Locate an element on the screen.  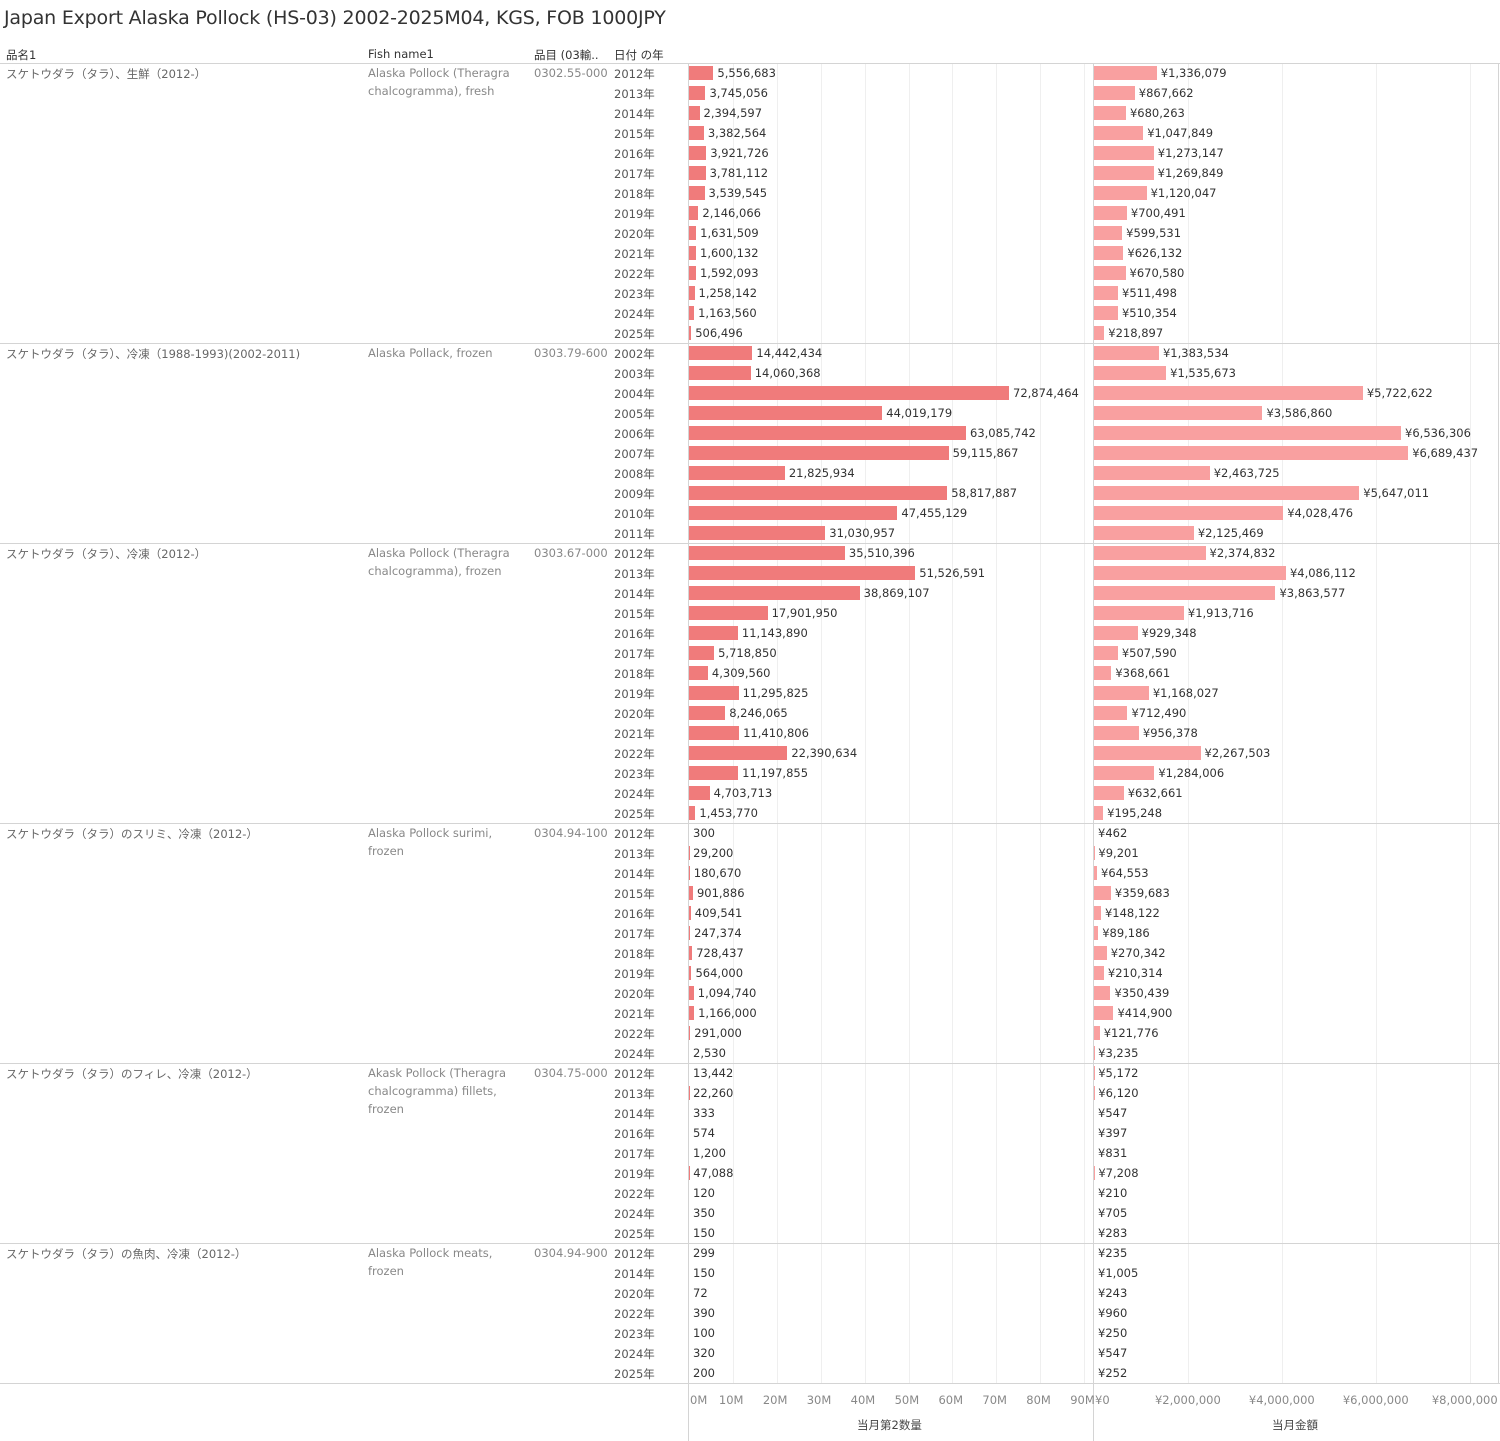
header-item-code: 品目 (03輸.. is located at coordinates (566, 55).